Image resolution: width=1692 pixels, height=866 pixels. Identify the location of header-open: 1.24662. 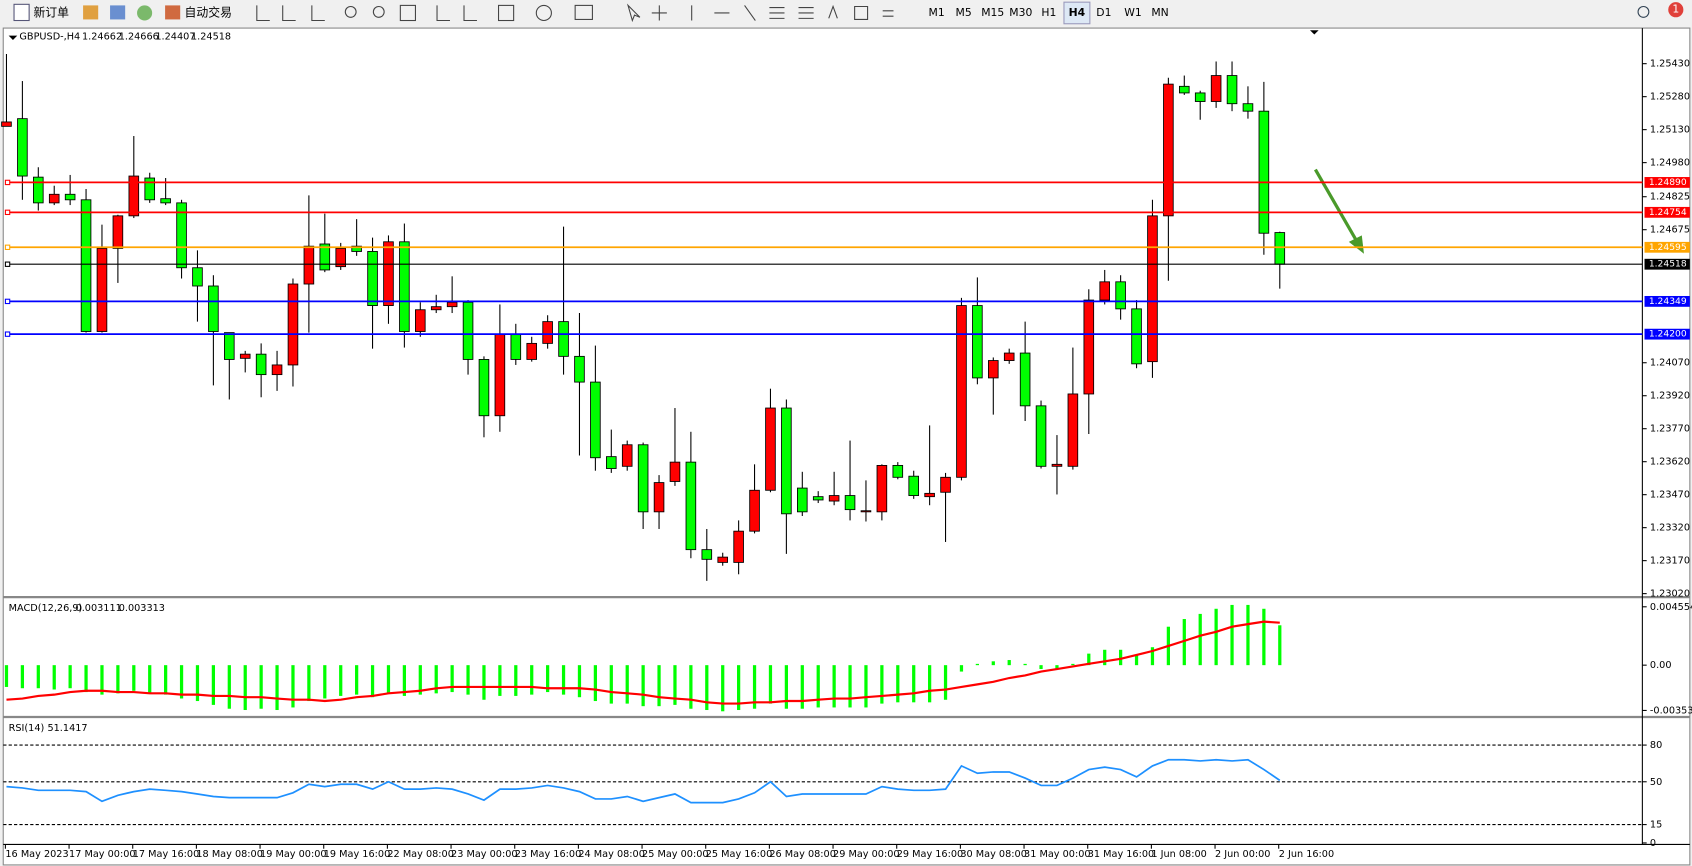
(102, 37).